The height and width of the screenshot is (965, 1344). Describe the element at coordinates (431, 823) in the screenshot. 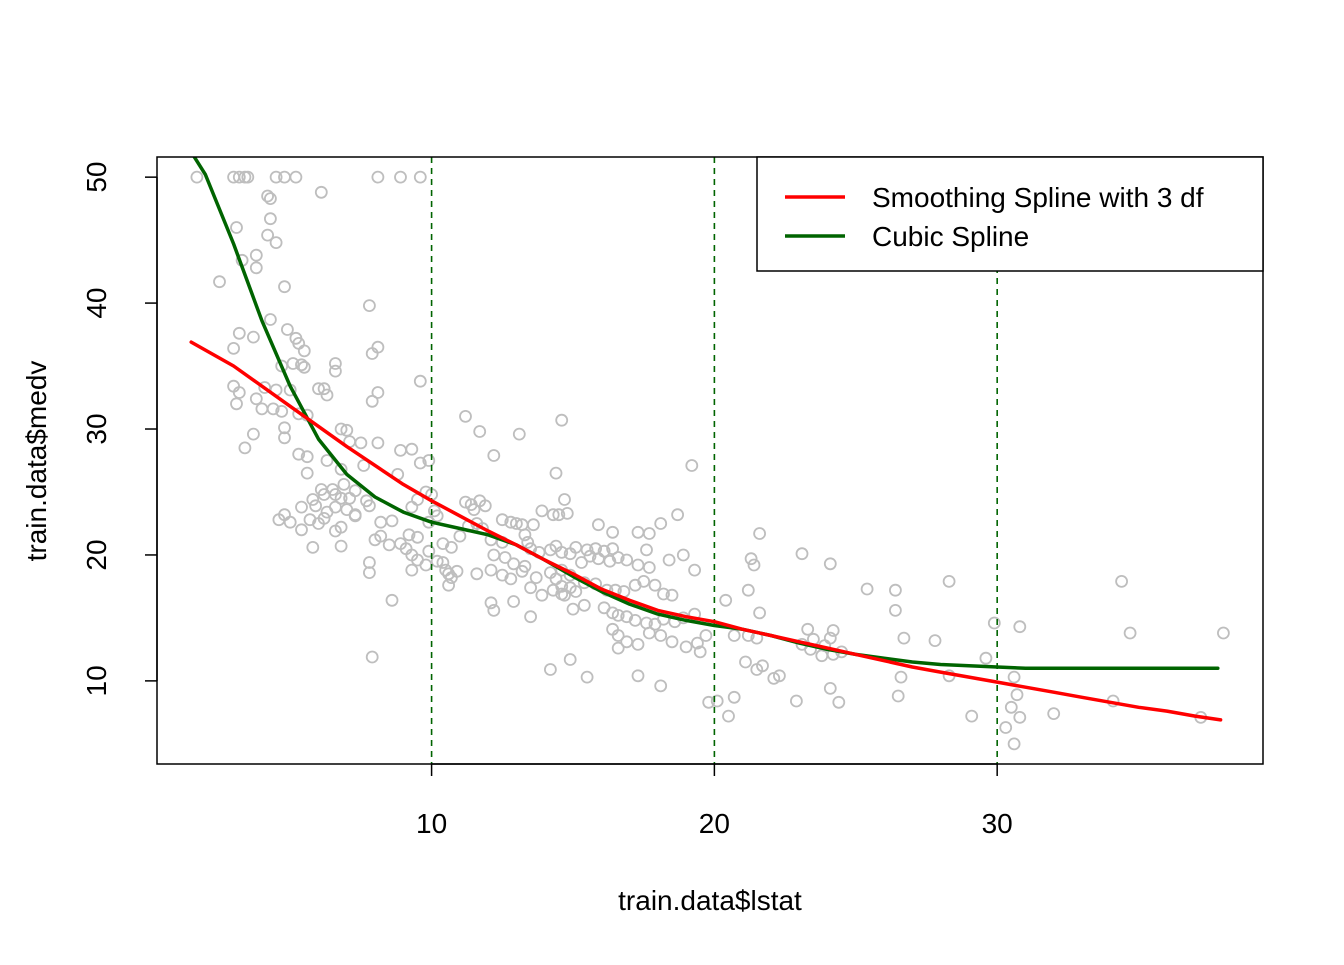

I see `x-tick-label: 10` at that location.